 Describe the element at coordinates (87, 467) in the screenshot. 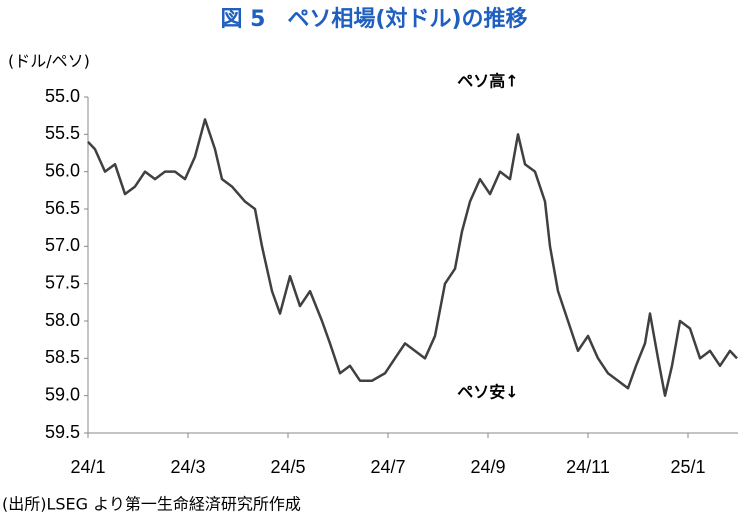

I see `x-tick-label: 24/1` at that location.